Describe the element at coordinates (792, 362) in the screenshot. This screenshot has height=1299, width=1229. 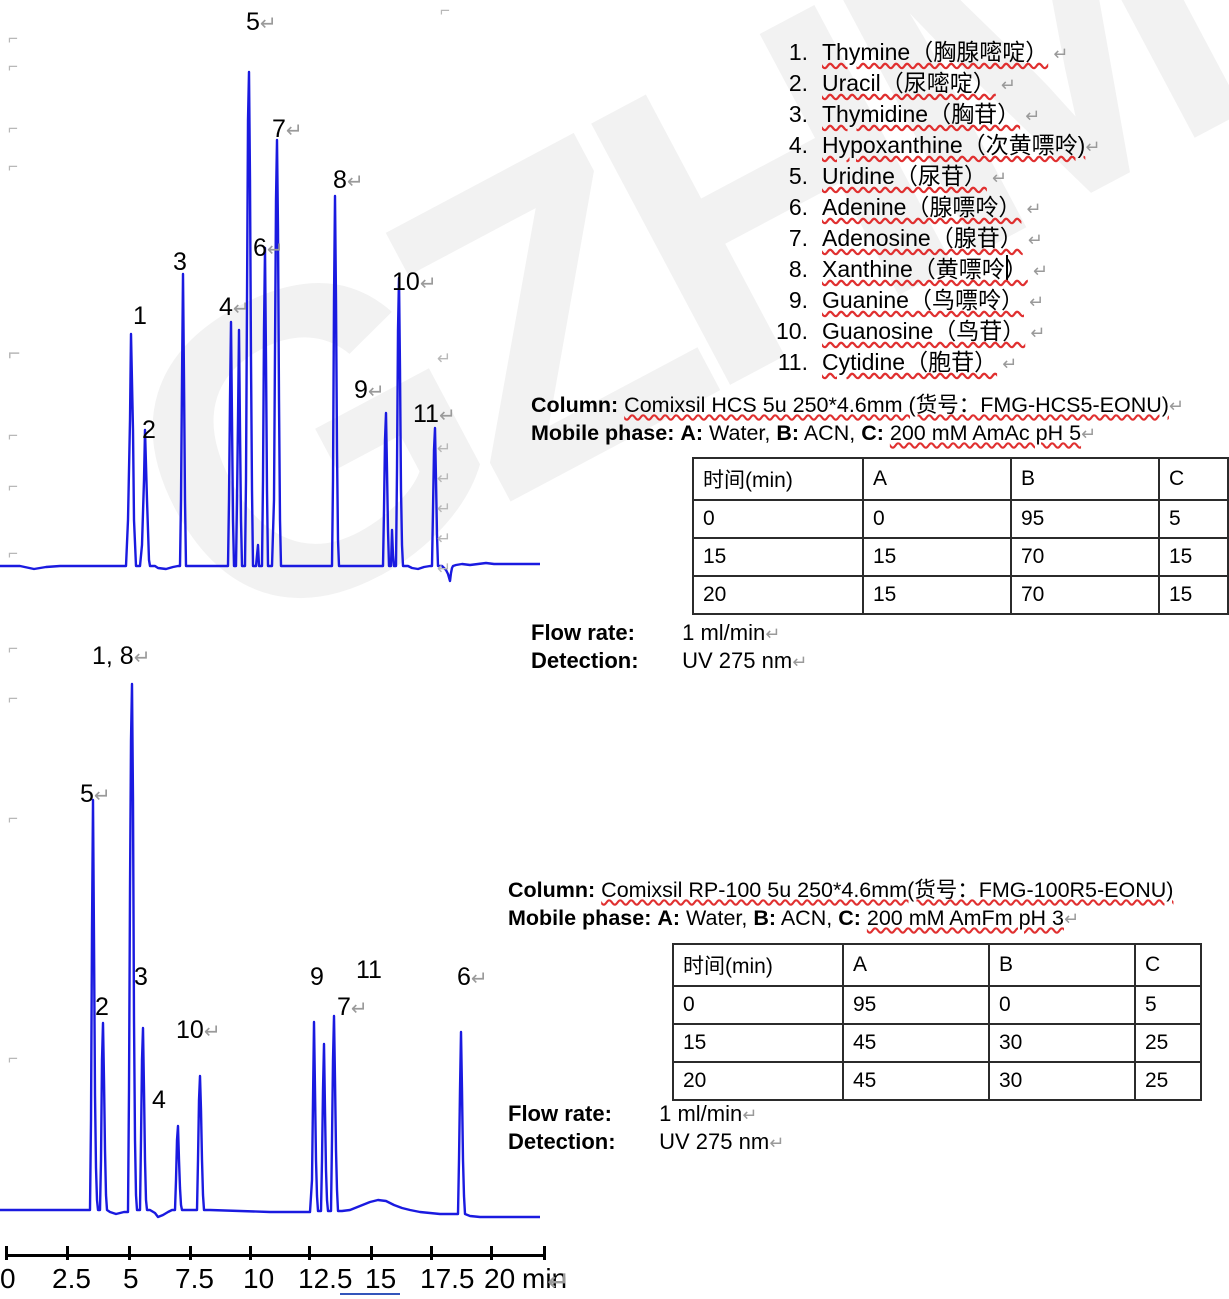
I see `list-item-number: 11.` at that location.